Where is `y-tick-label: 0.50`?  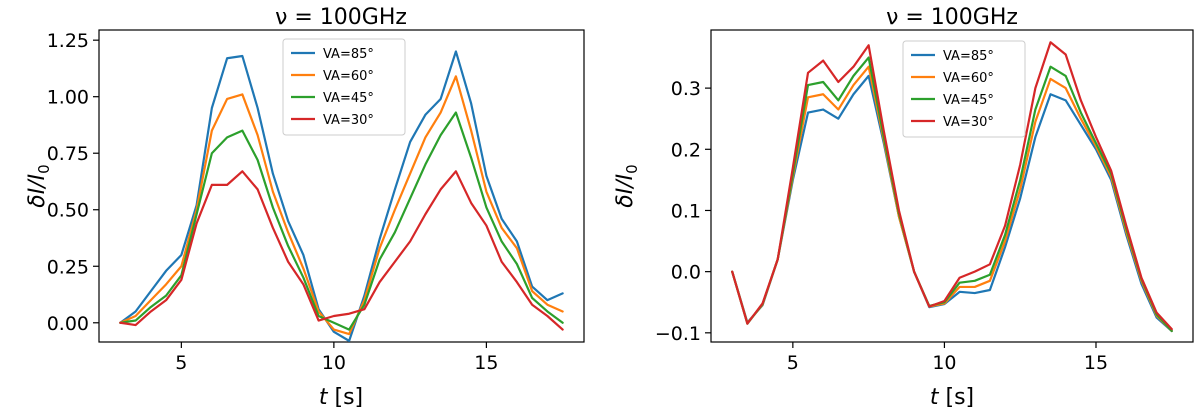
y-tick-label: 0.50 is located at coordinates (68, 211).